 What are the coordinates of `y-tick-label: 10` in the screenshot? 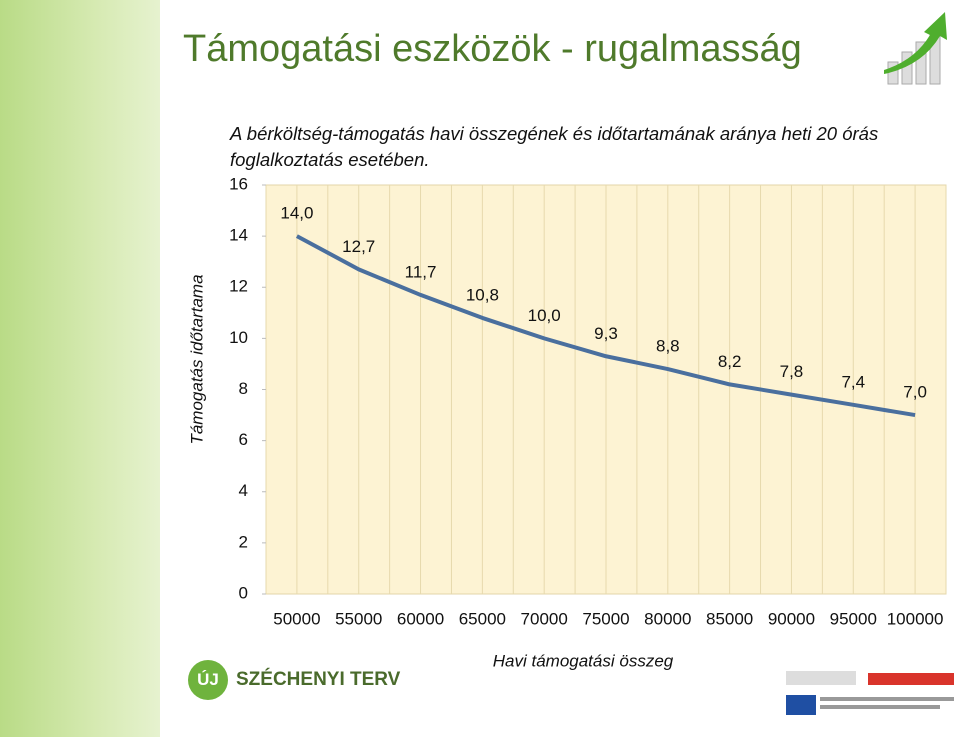 It's located at (238, 337).